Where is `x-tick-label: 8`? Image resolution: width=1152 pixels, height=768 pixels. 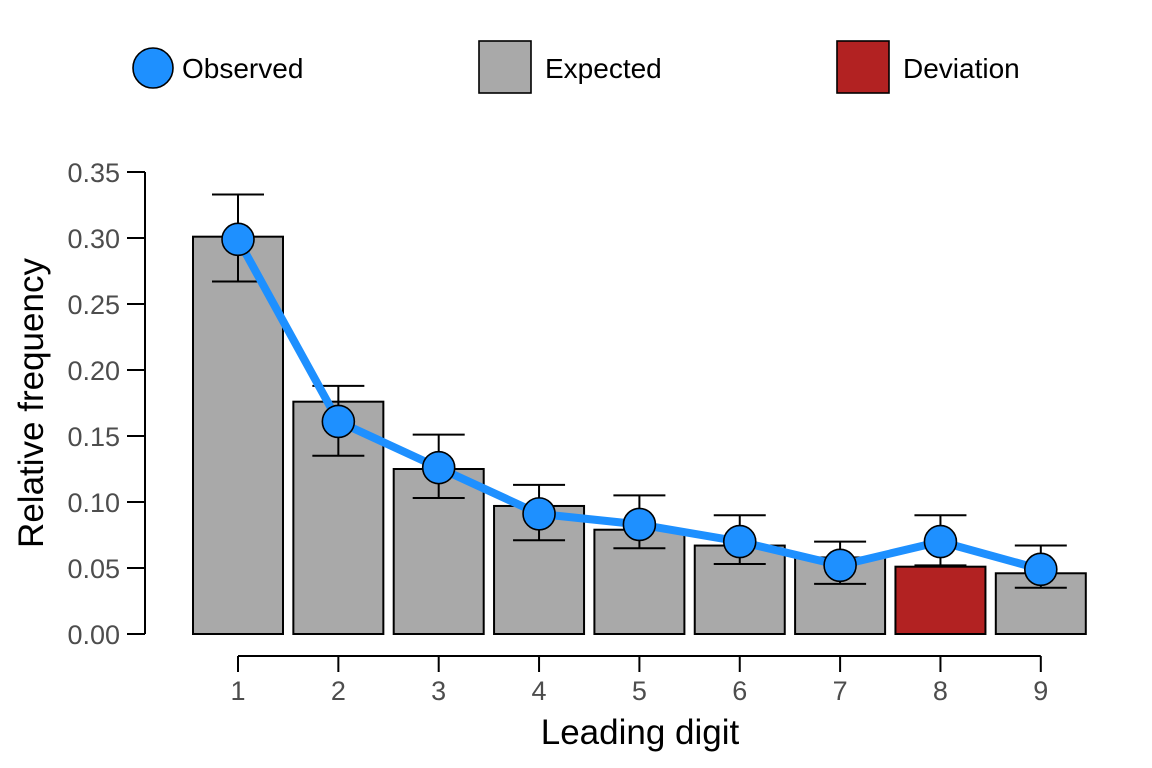
x-tick-label: 8 is located at coordinates (940, 691).